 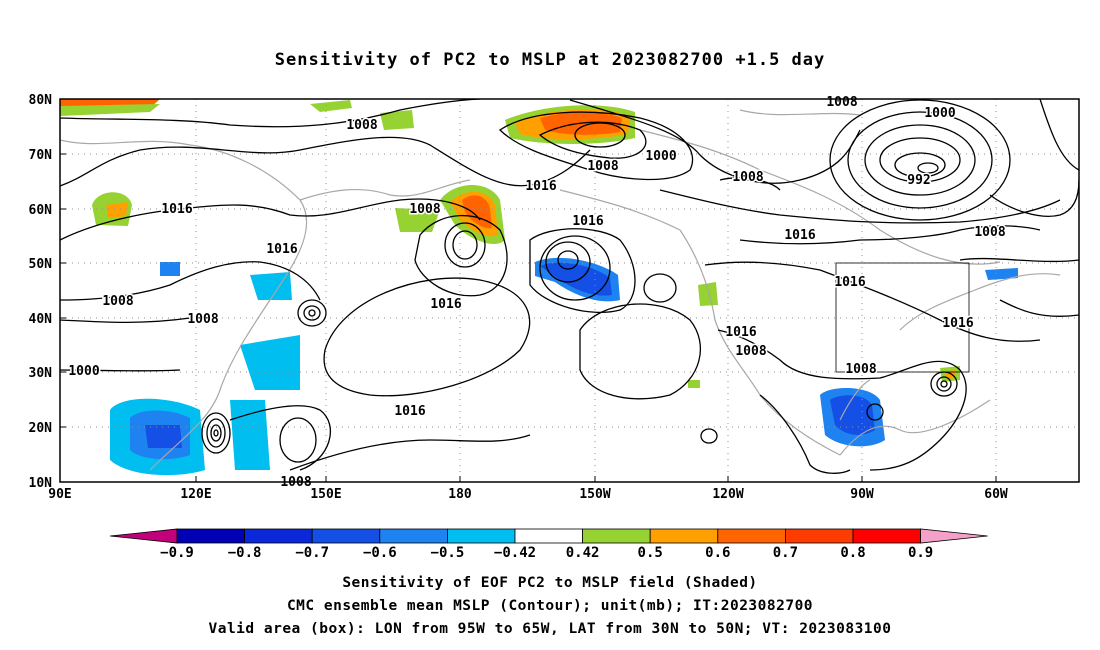 What do you see at coordinates (996, 494) in the screenshot?
I see `lon-label: 60W` at bounding box center [996, 494].